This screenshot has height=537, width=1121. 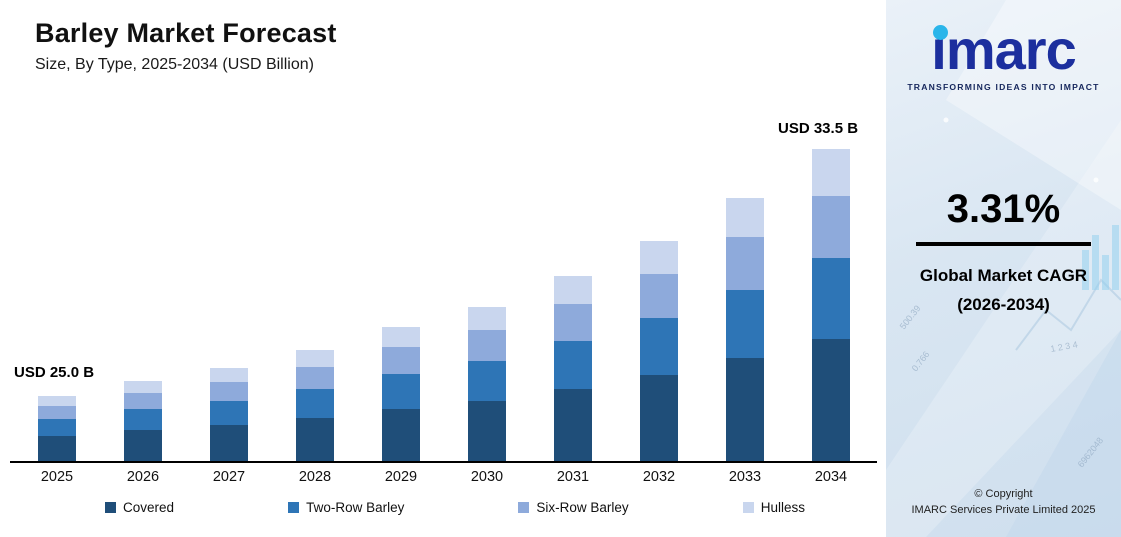 I want to click on legend-item-hulless: Hulless, so click(x=773, y=507).